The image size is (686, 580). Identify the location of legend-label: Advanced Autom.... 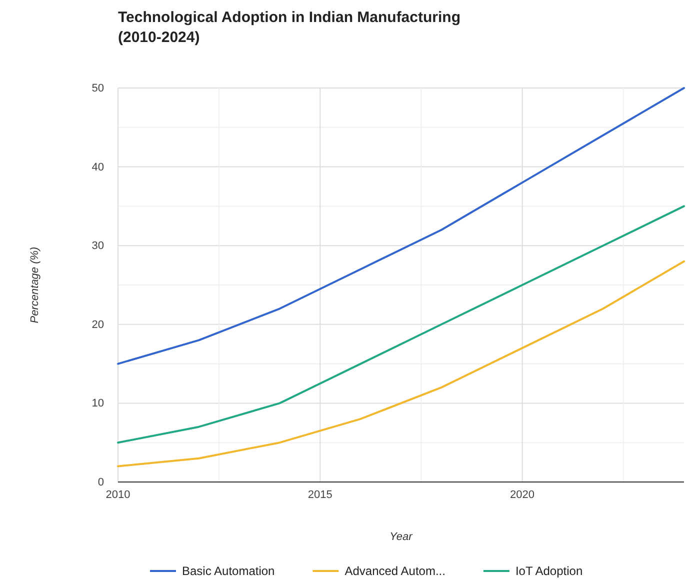
(395, 571).